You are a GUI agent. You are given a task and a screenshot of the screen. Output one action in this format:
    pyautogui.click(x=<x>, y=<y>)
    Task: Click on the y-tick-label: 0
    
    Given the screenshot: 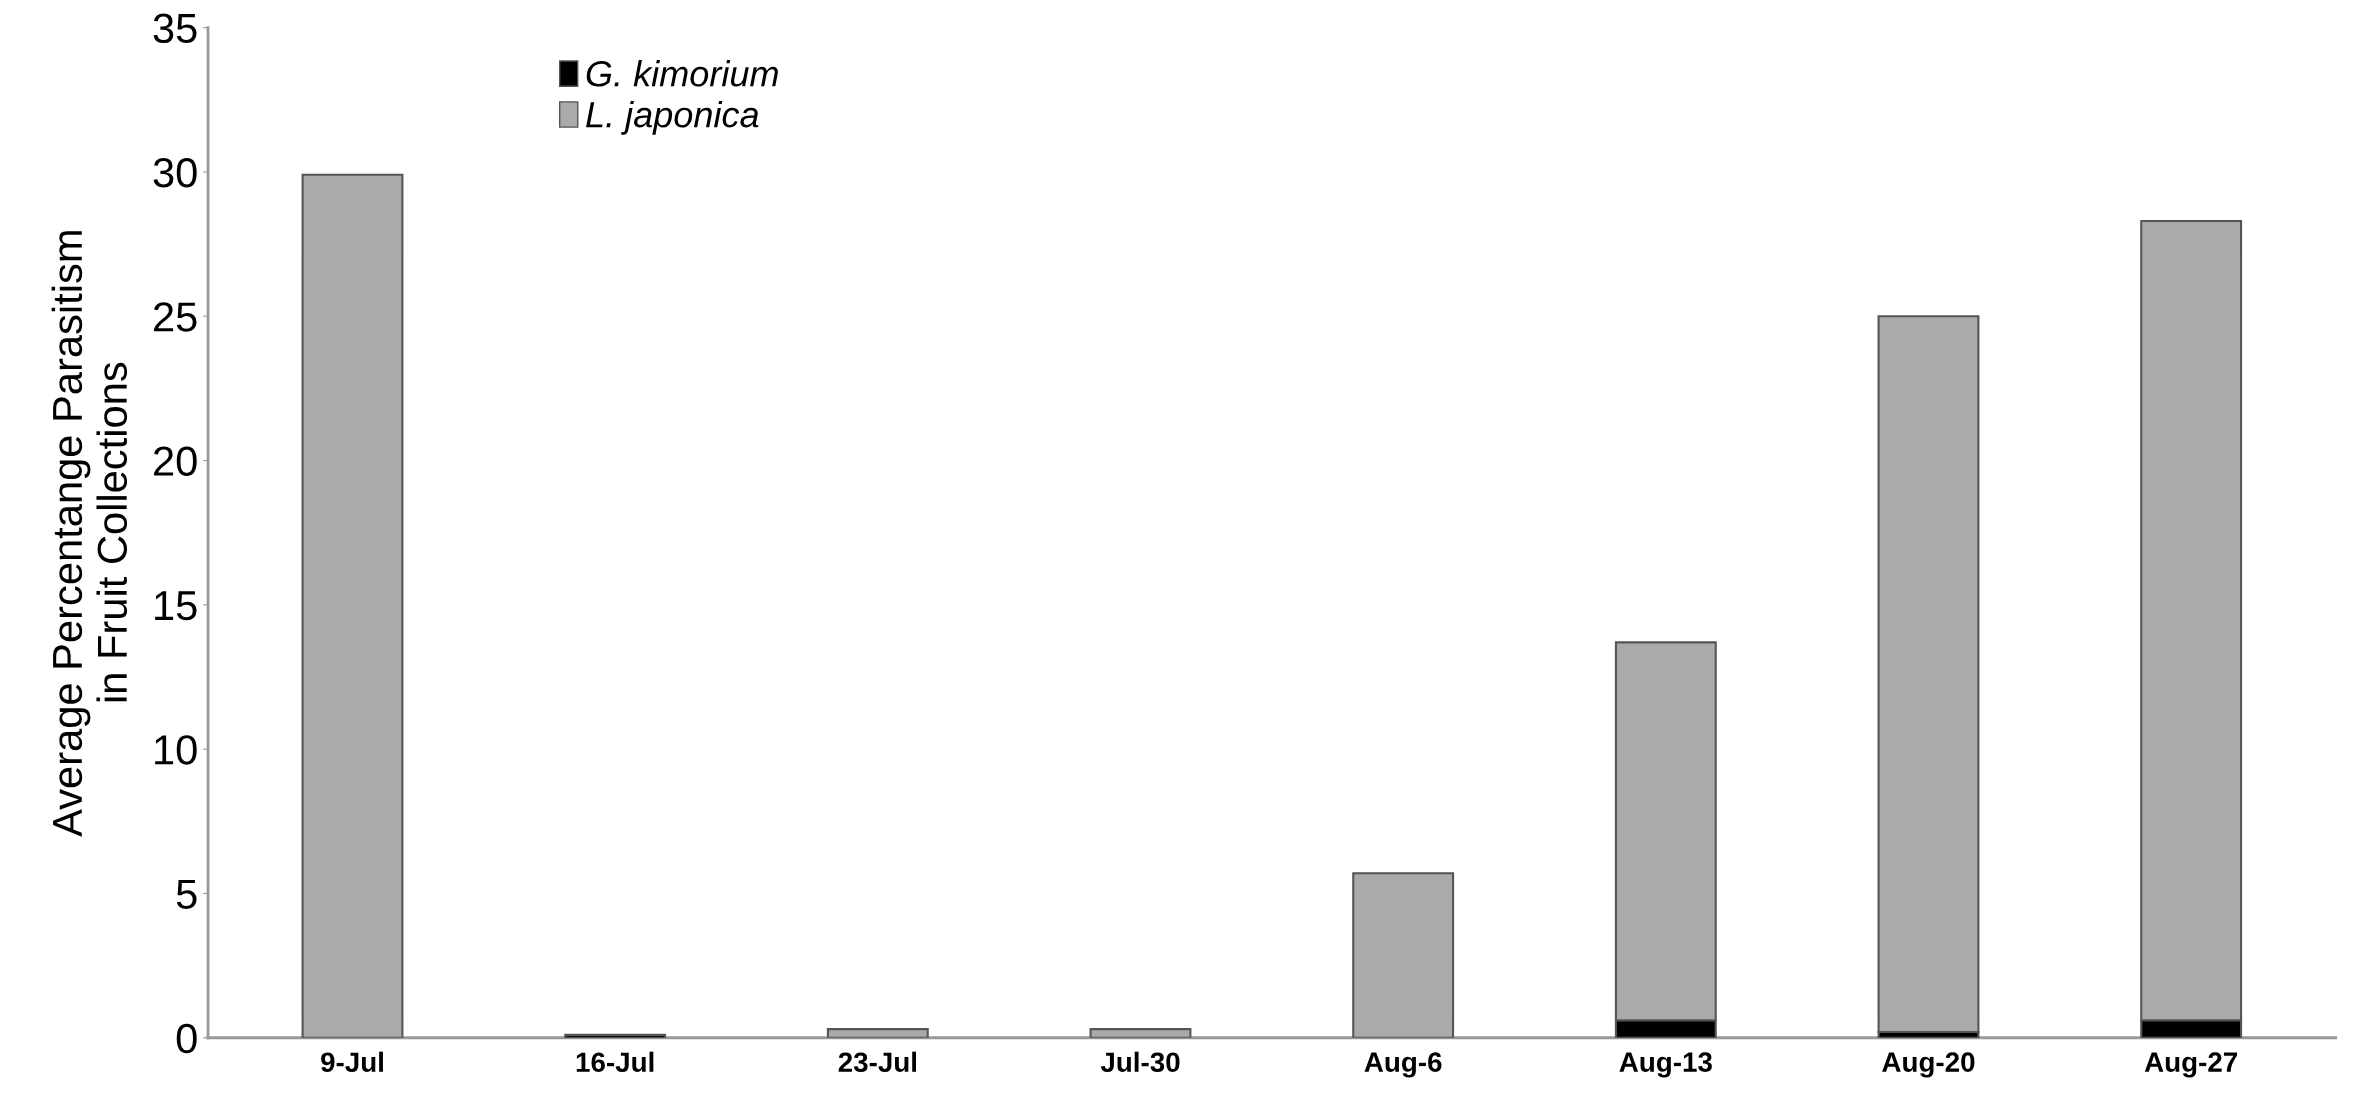 What is the action you would take?
    pyautogui.click(x=186, y=1038)
    